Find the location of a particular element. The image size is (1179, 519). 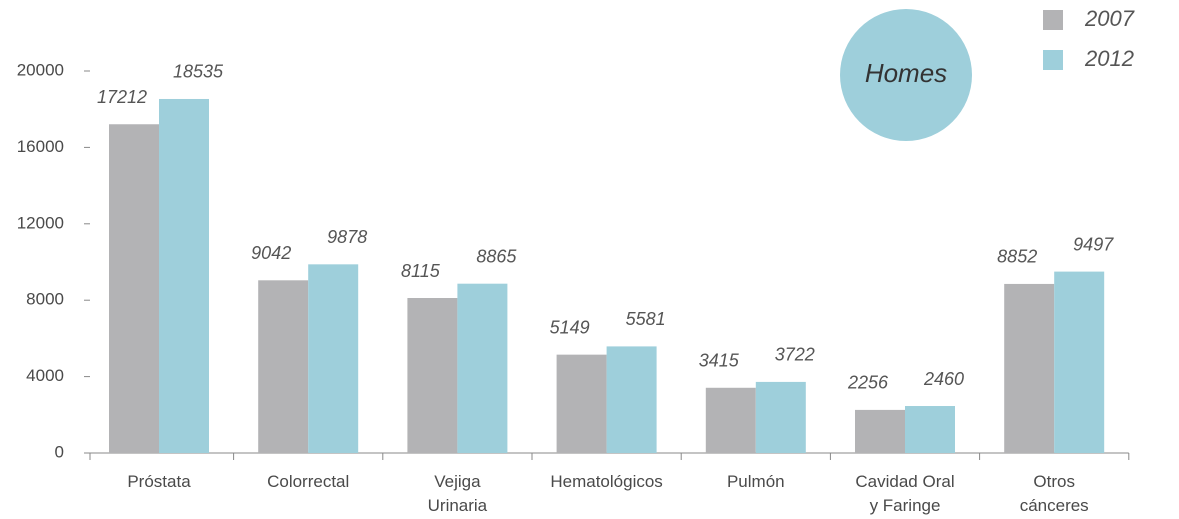

legend-label: 2012 is located at coordinates (1109, 58).